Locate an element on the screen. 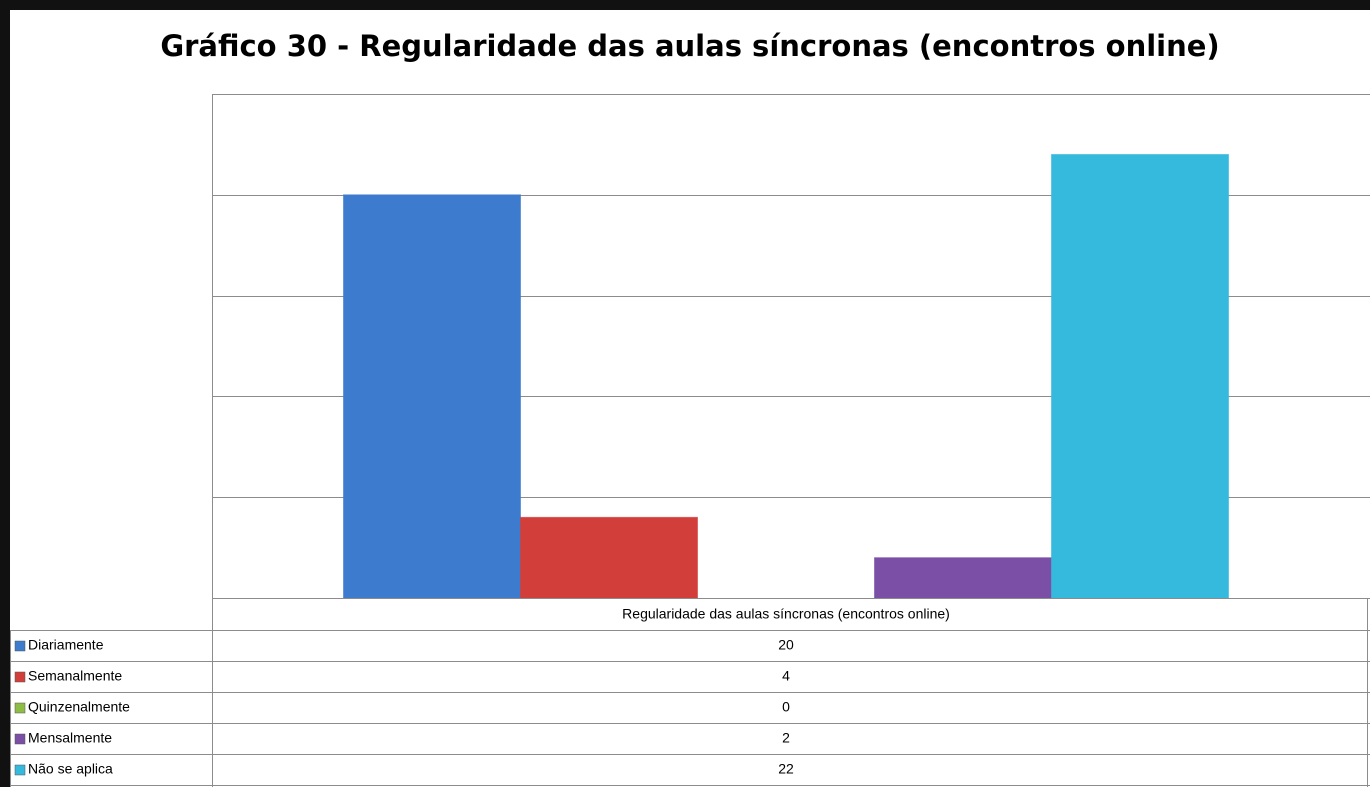 This screenshot has height=787, width=1370. table-value: 2 is located at coordinates (786, 738).